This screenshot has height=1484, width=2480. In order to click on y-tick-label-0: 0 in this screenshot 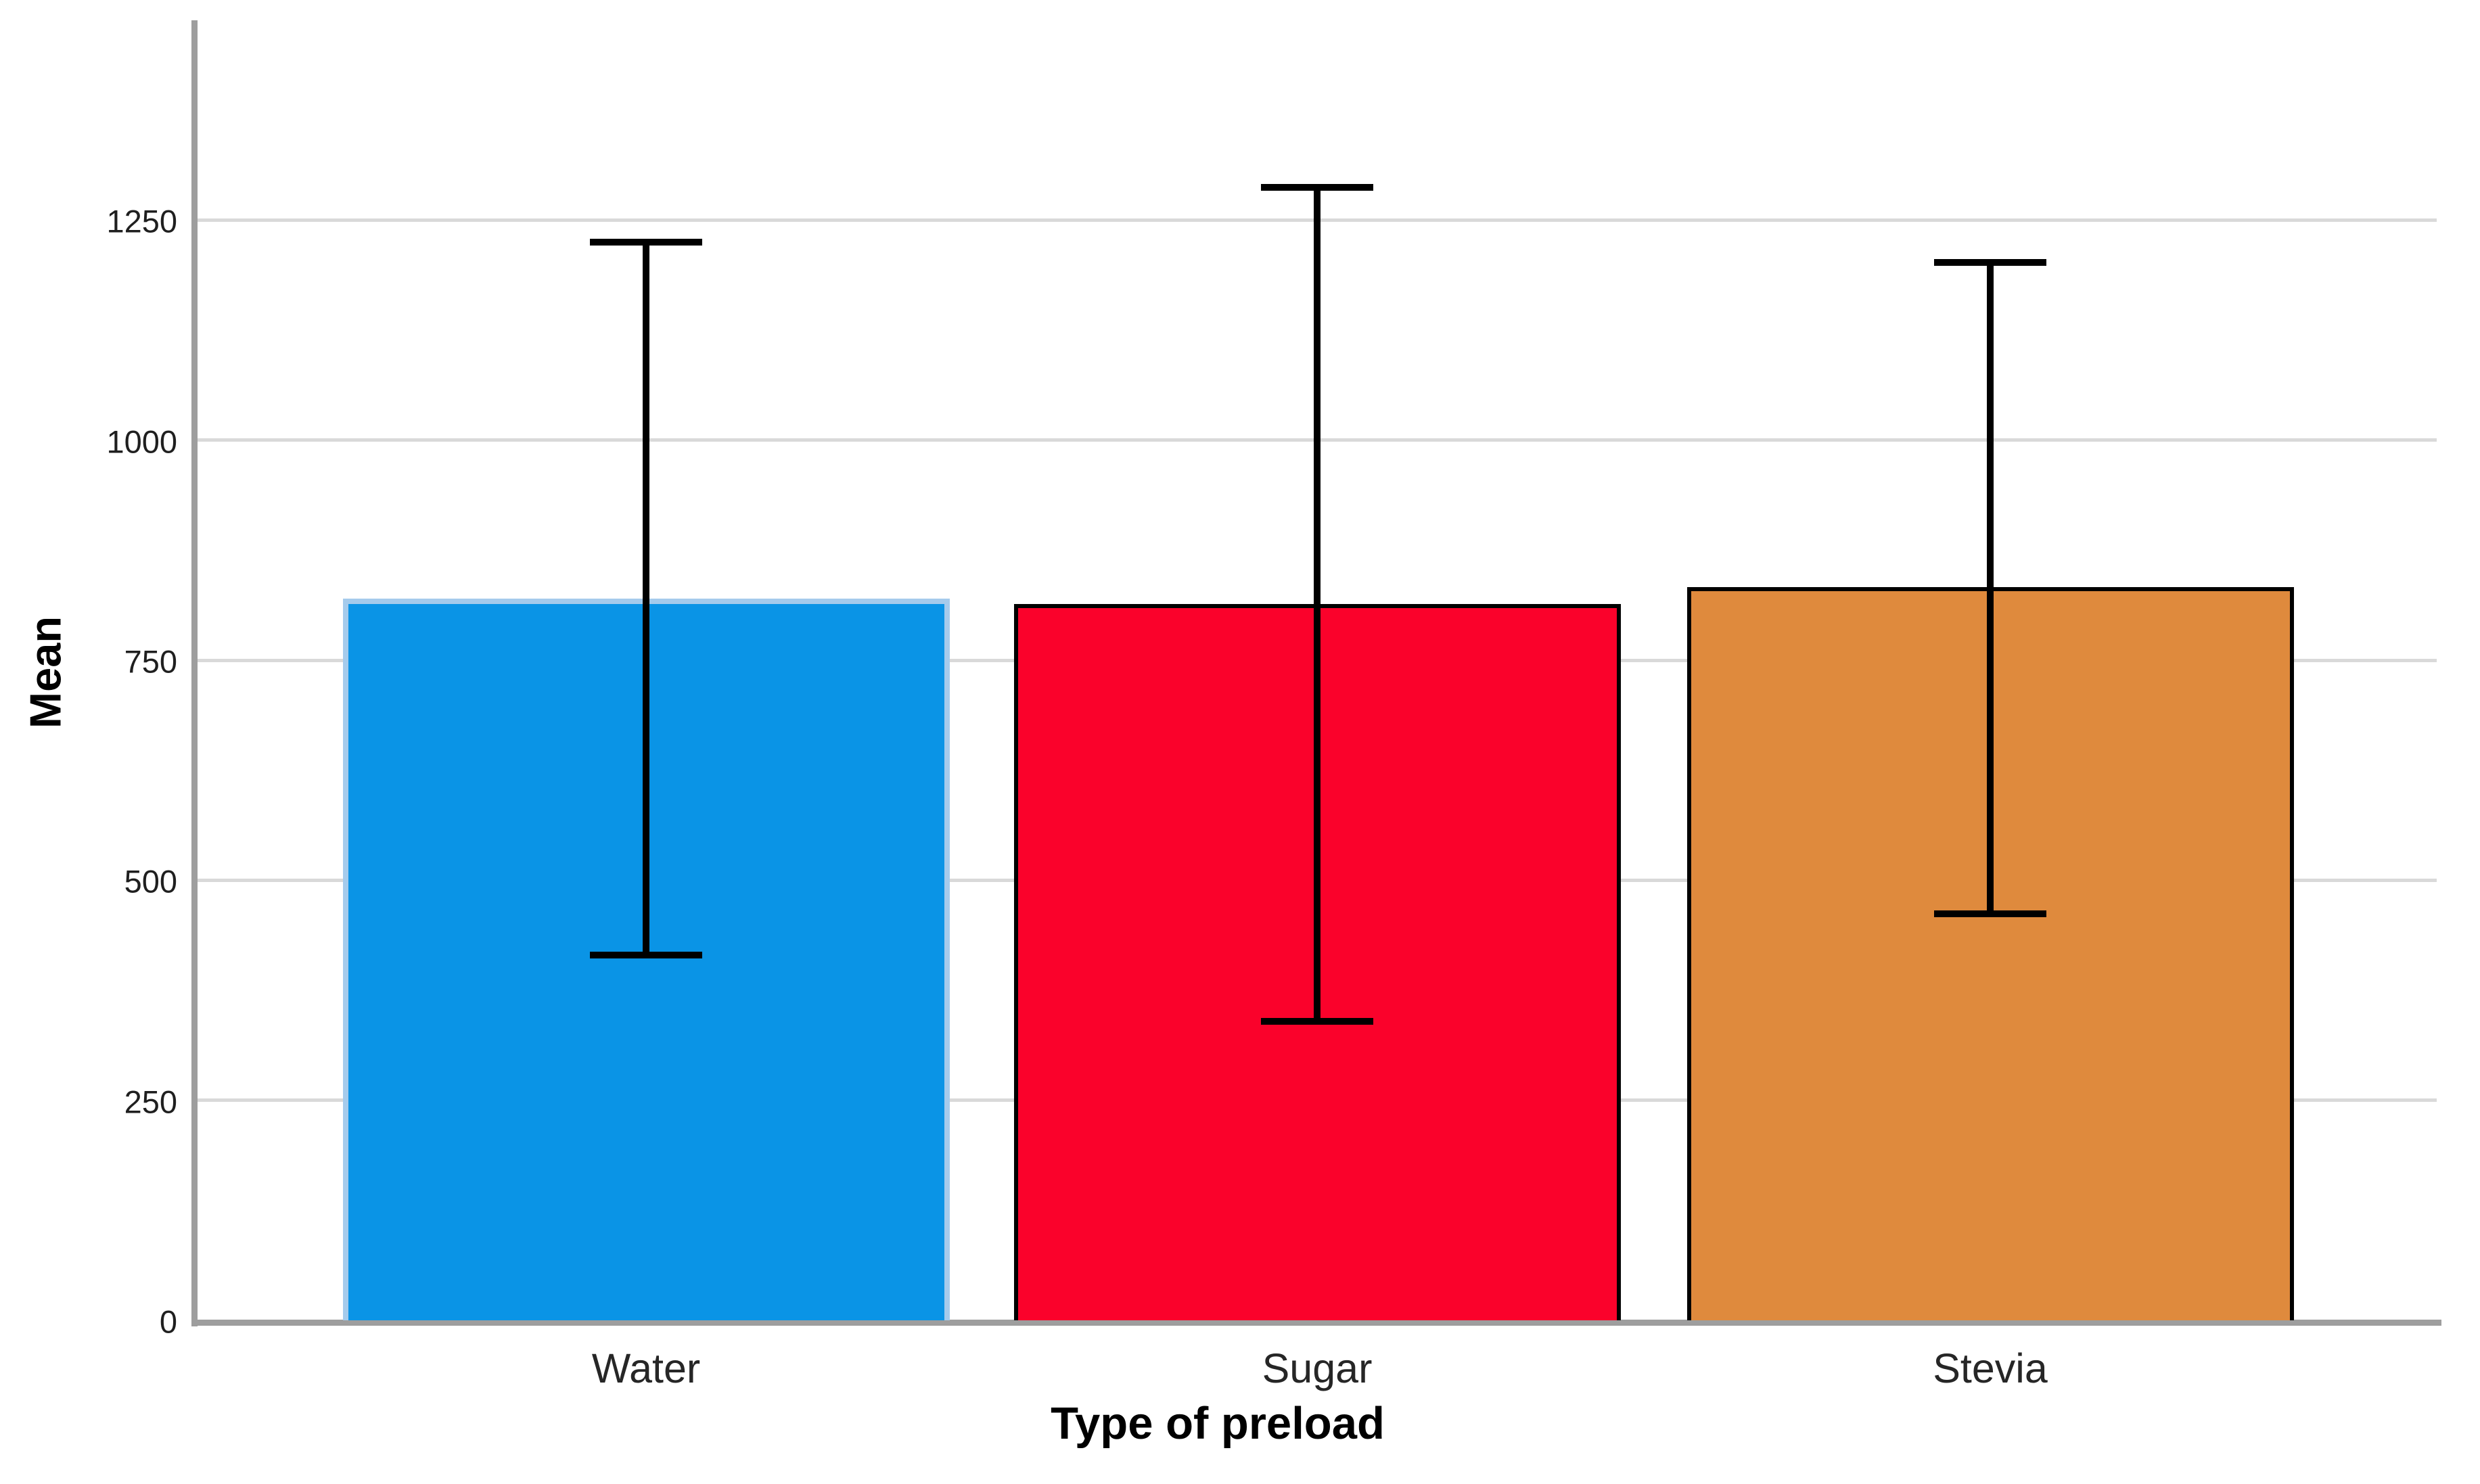, I will do `click(168, 1322)`.